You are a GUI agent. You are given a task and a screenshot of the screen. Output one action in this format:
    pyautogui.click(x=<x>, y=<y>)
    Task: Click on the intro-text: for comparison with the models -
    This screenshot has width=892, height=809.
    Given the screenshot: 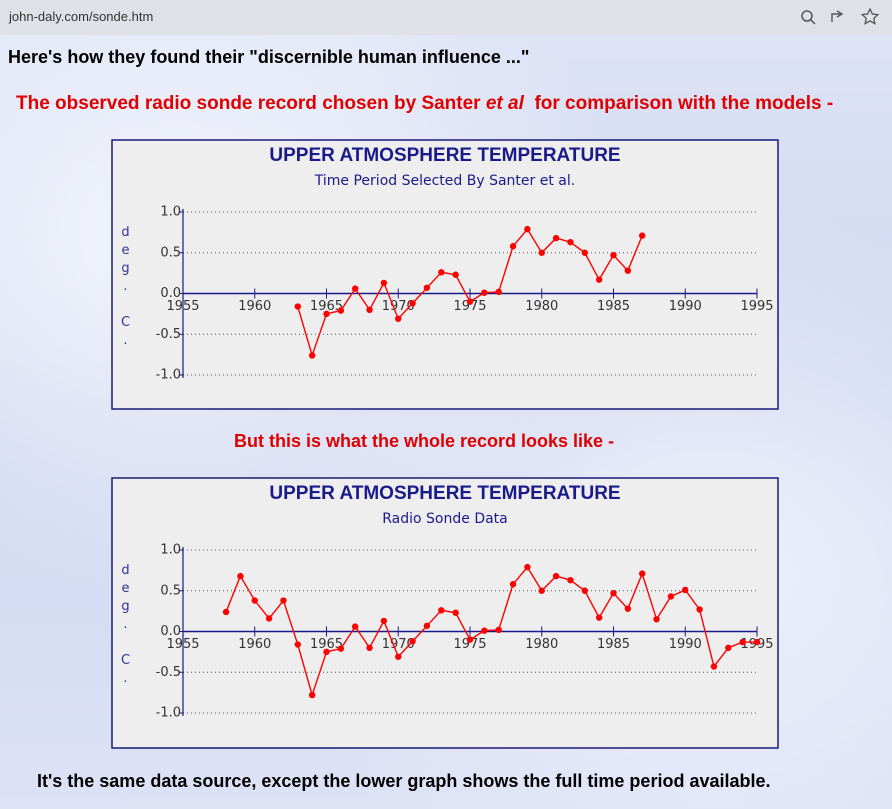 What is the action you would take?
    pyautogui.click(x=678, y=103)
    